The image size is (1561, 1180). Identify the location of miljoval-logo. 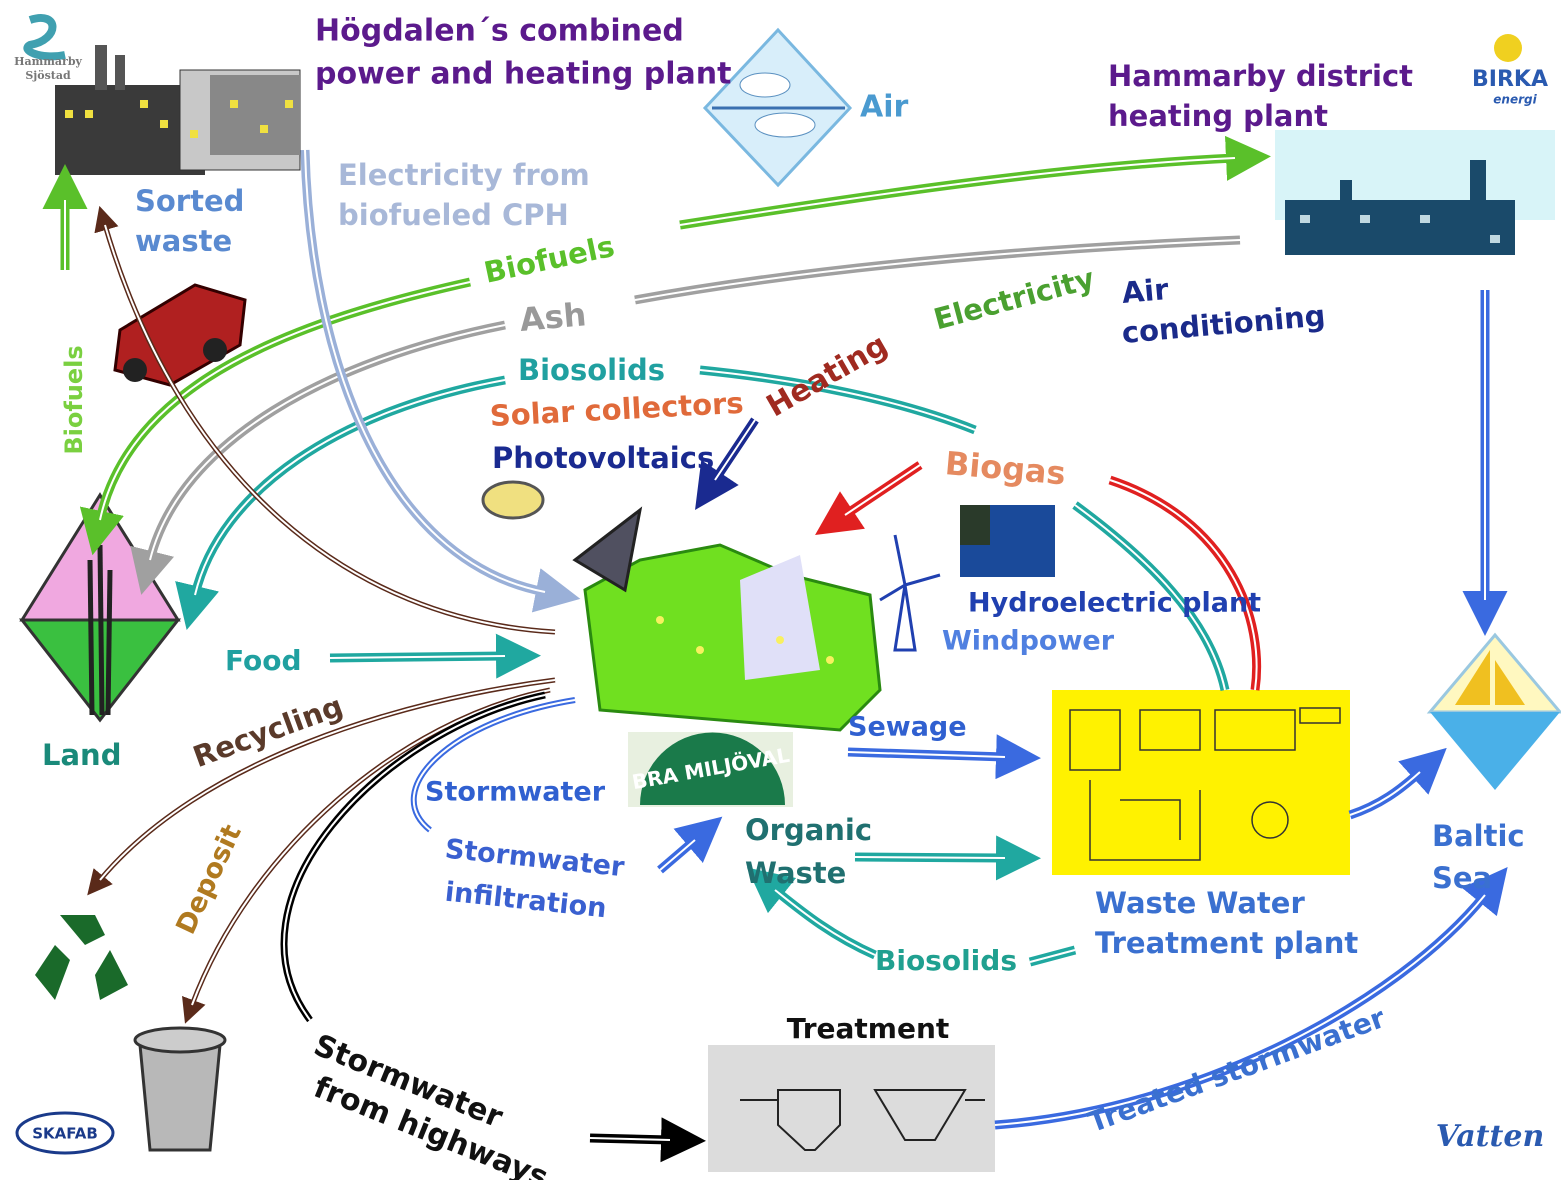
(710, 769).